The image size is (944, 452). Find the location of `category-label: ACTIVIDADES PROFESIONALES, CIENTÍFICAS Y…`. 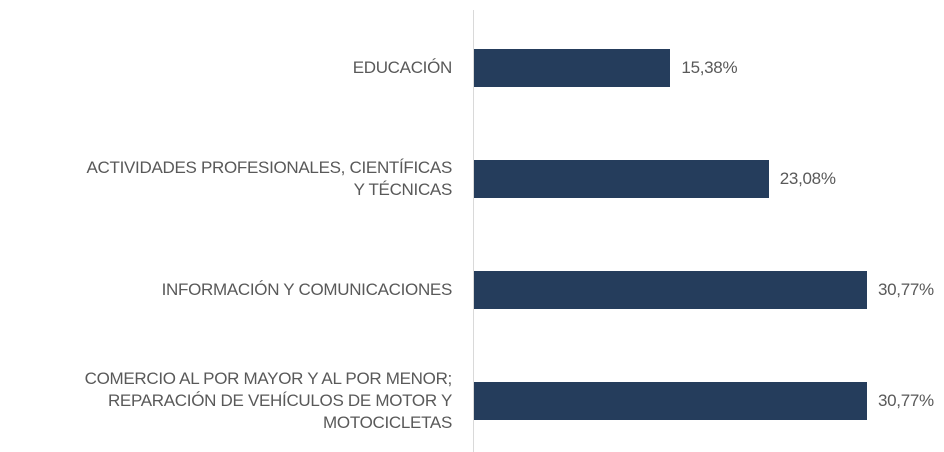

category-label: ACTIVIDADES PROFESIONALES, CIENTÍFICAS Y… is located at coordinates (269, 178).